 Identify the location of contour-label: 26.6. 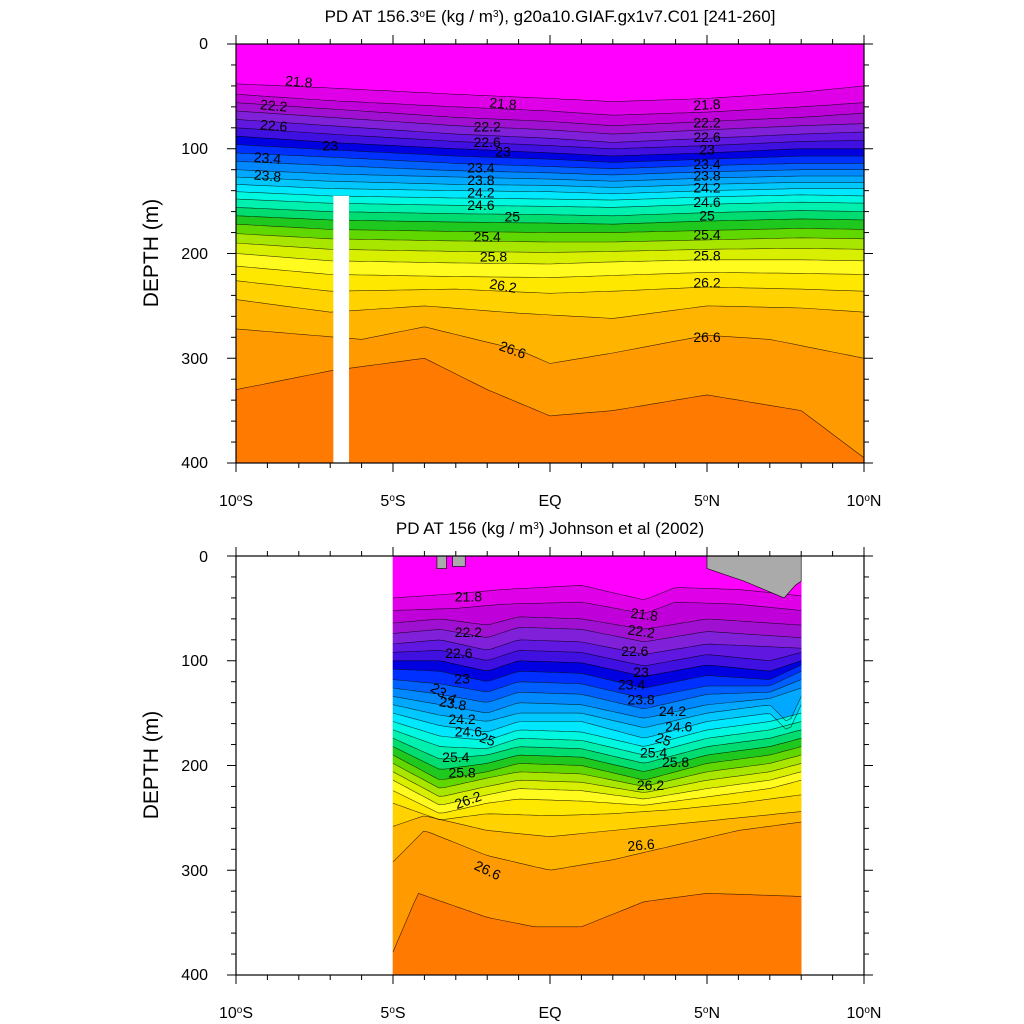
(706, 337).